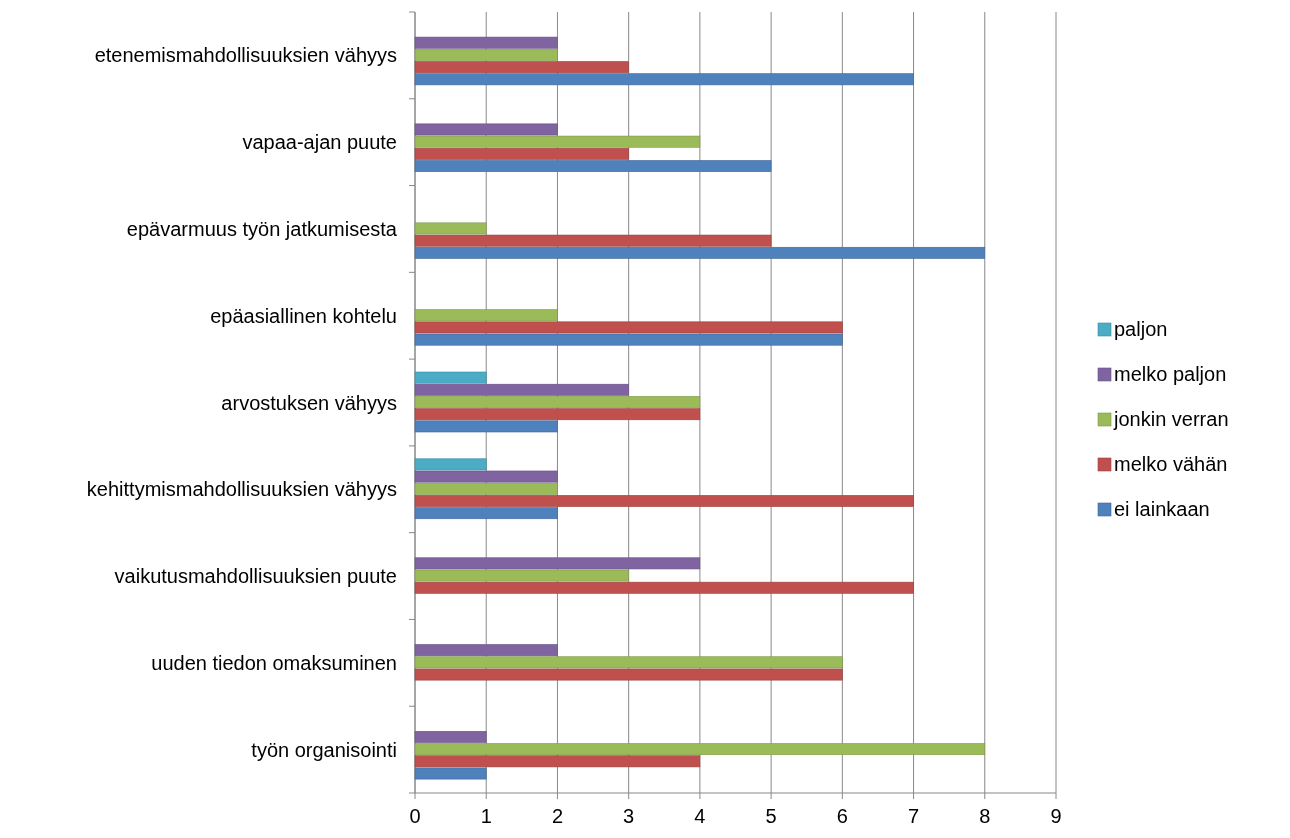 This screenshot has height=838, width=1290. Describe the element at coordinates (1171, 464) in the screenshot. I see `legend-label: melko vähän` at that location.